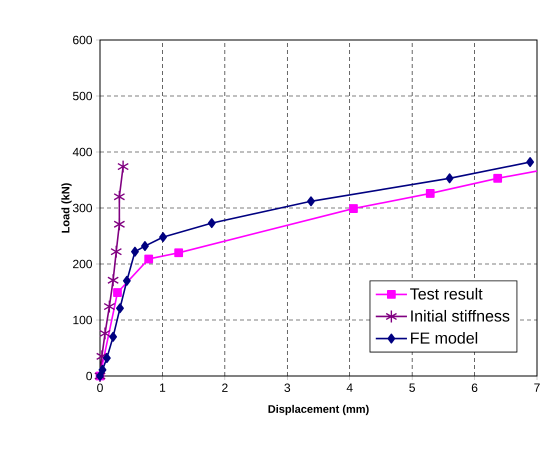  I want to click on x-tick-label: 1, so click(163, 388).